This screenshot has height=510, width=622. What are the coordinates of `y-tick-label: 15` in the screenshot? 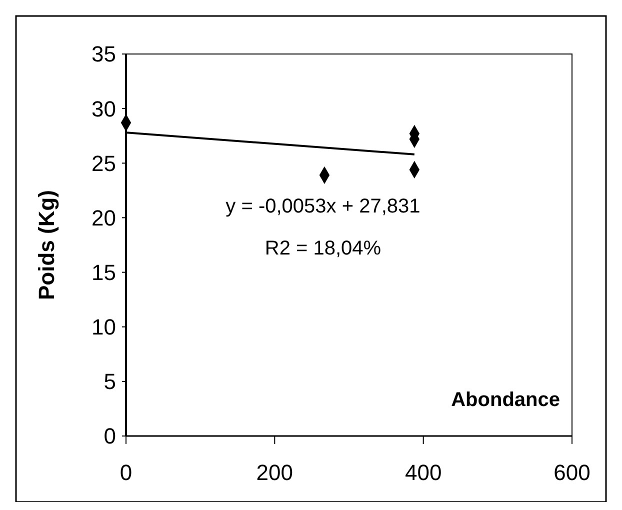 It's located at (104, 272).